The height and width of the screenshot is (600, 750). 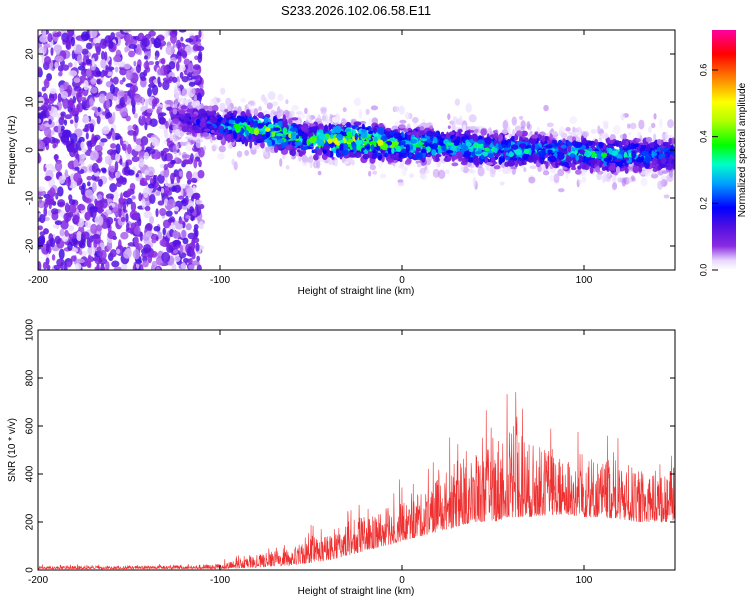 What do you see at coordinates (30, 521) in the screenshot?
I see `snr-y-tick-label: 200` at bounding box center [30, 521].